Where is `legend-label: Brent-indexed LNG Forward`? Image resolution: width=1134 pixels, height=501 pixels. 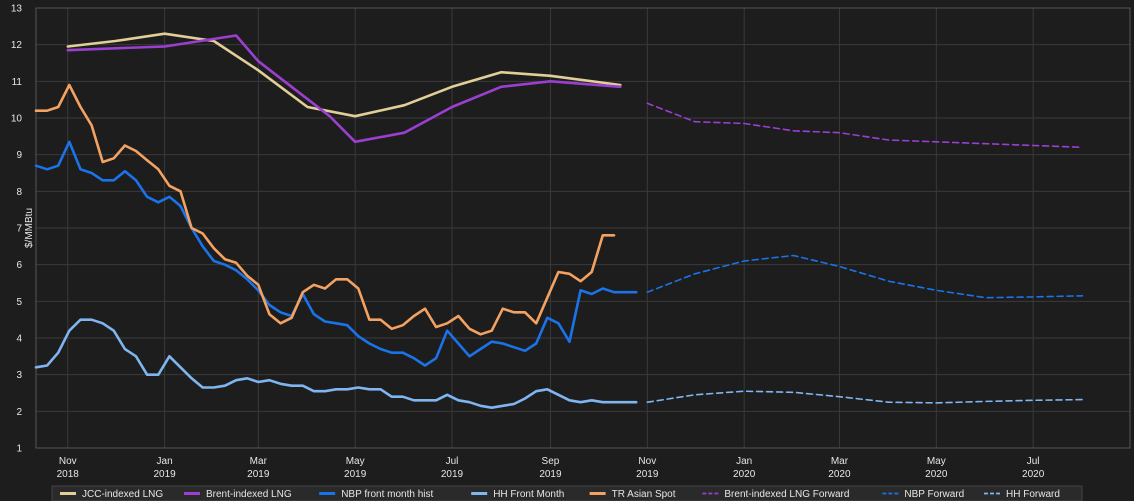 legend-label: Brent-indexed LNG Forward is located at coordinates (786, 494).